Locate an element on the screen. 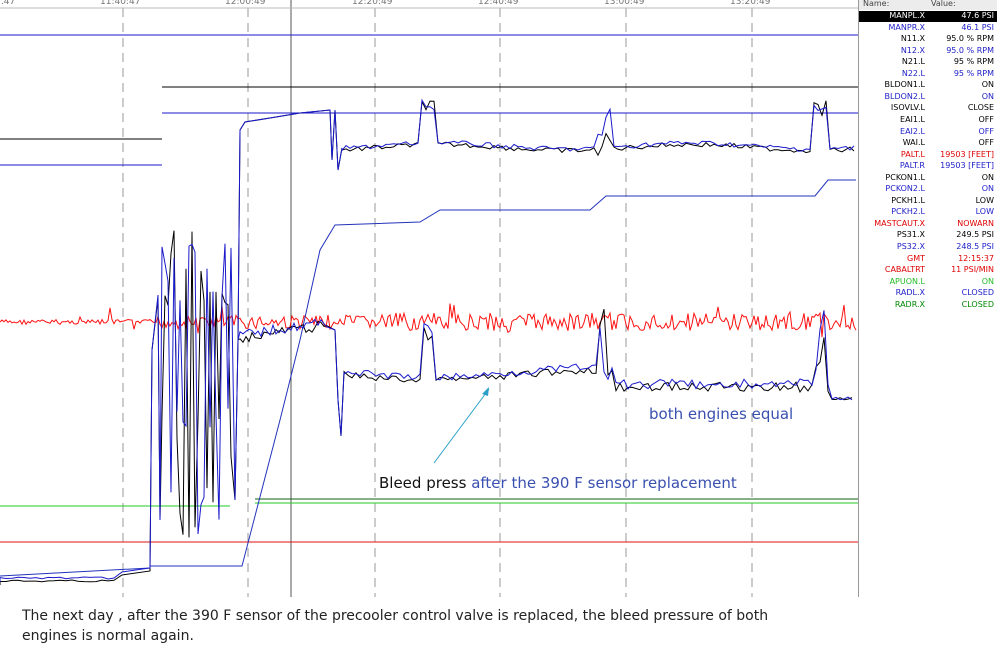  parameter-name: PALT.R is located at coordinates (912, 166).